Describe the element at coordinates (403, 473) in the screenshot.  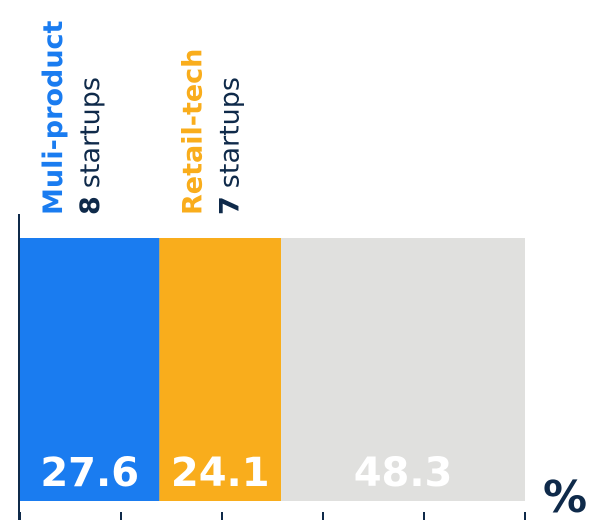
I see `value-label: 48.3` at that location.